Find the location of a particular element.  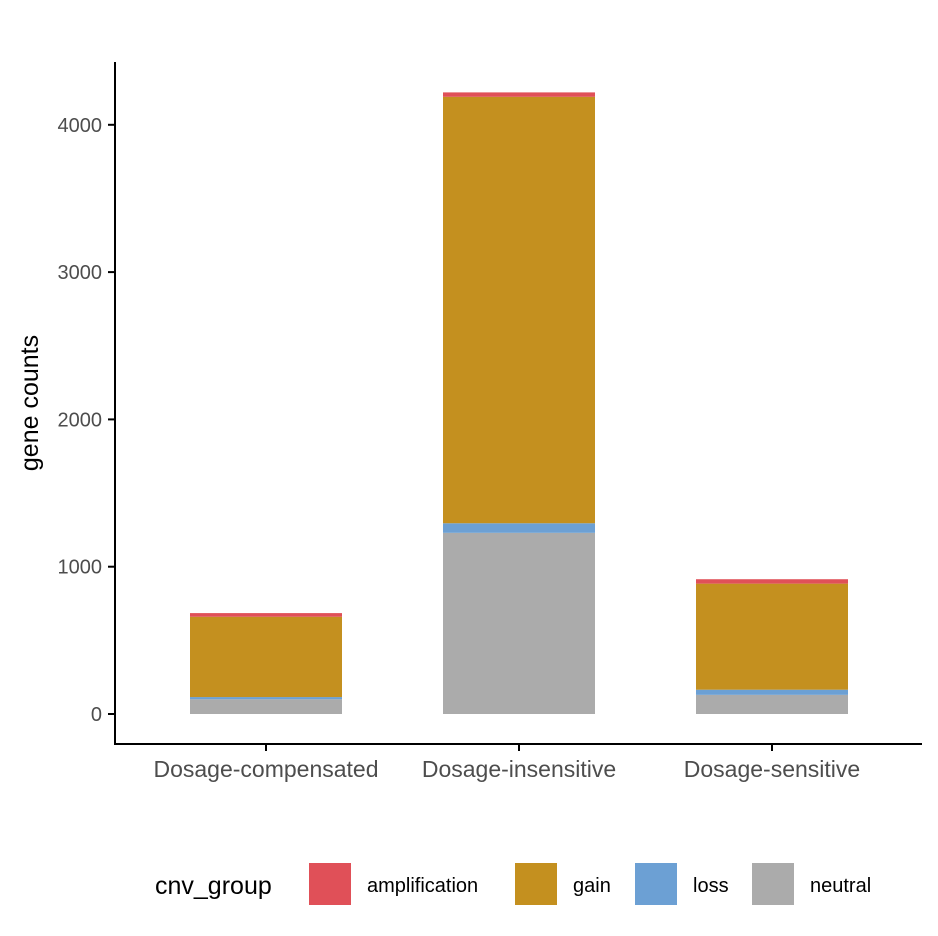

legend-key-amplification is located at coordinates (330, 884).